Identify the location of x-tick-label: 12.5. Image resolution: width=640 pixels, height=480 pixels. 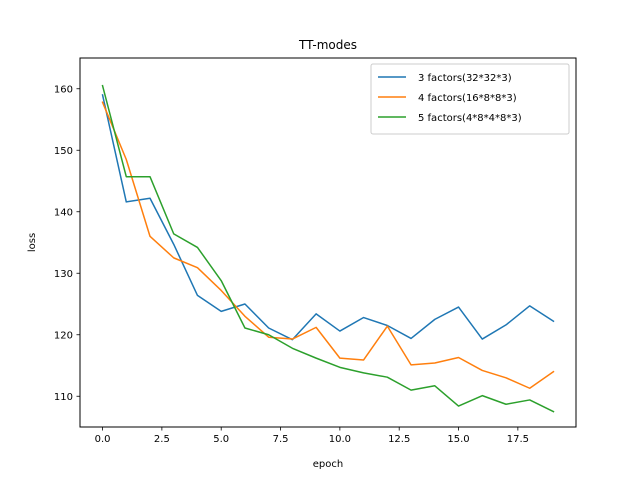
(399, 439).